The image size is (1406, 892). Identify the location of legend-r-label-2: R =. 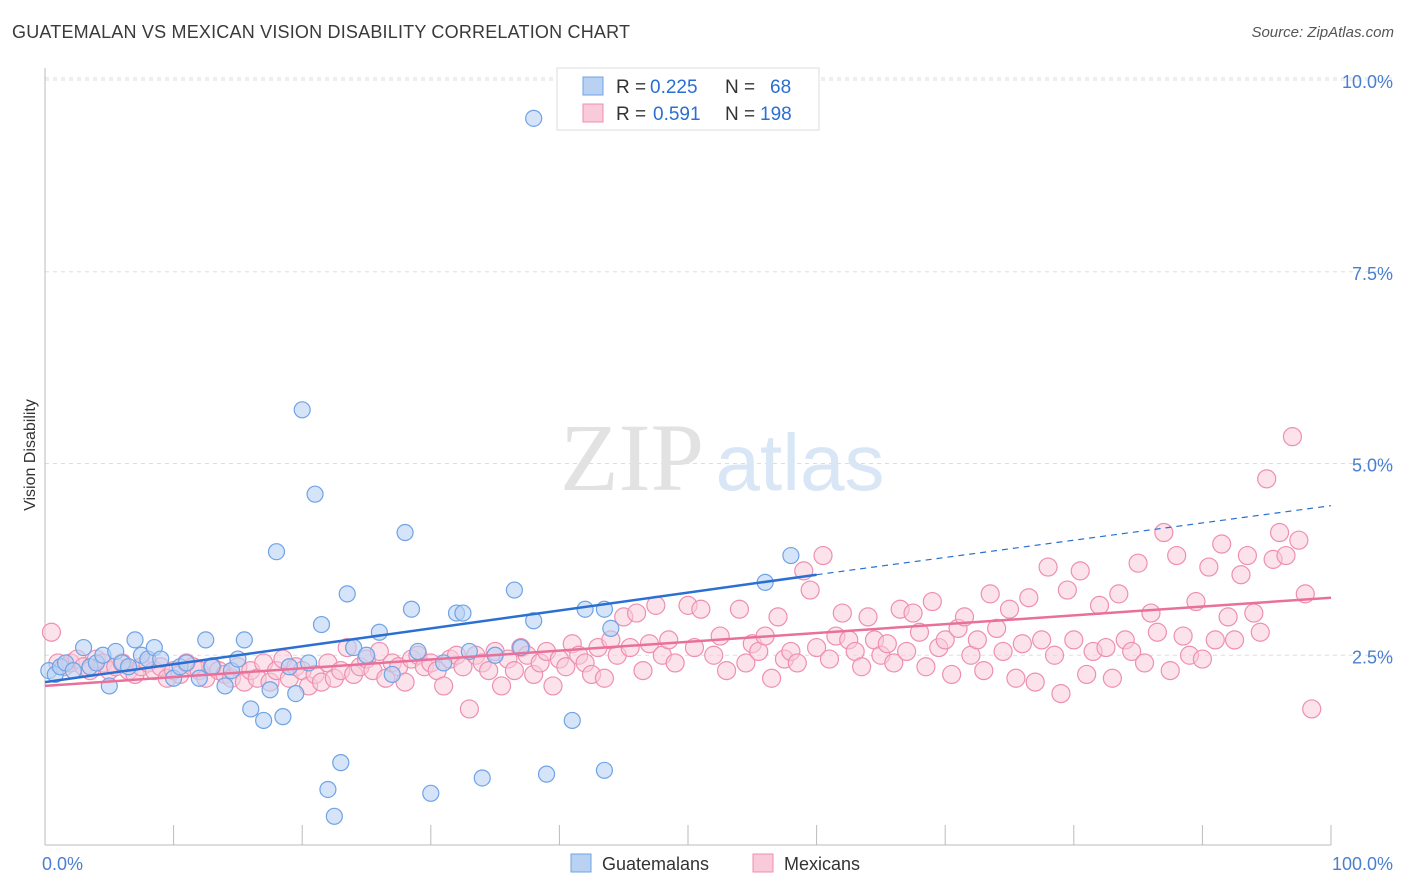
(631, 114).